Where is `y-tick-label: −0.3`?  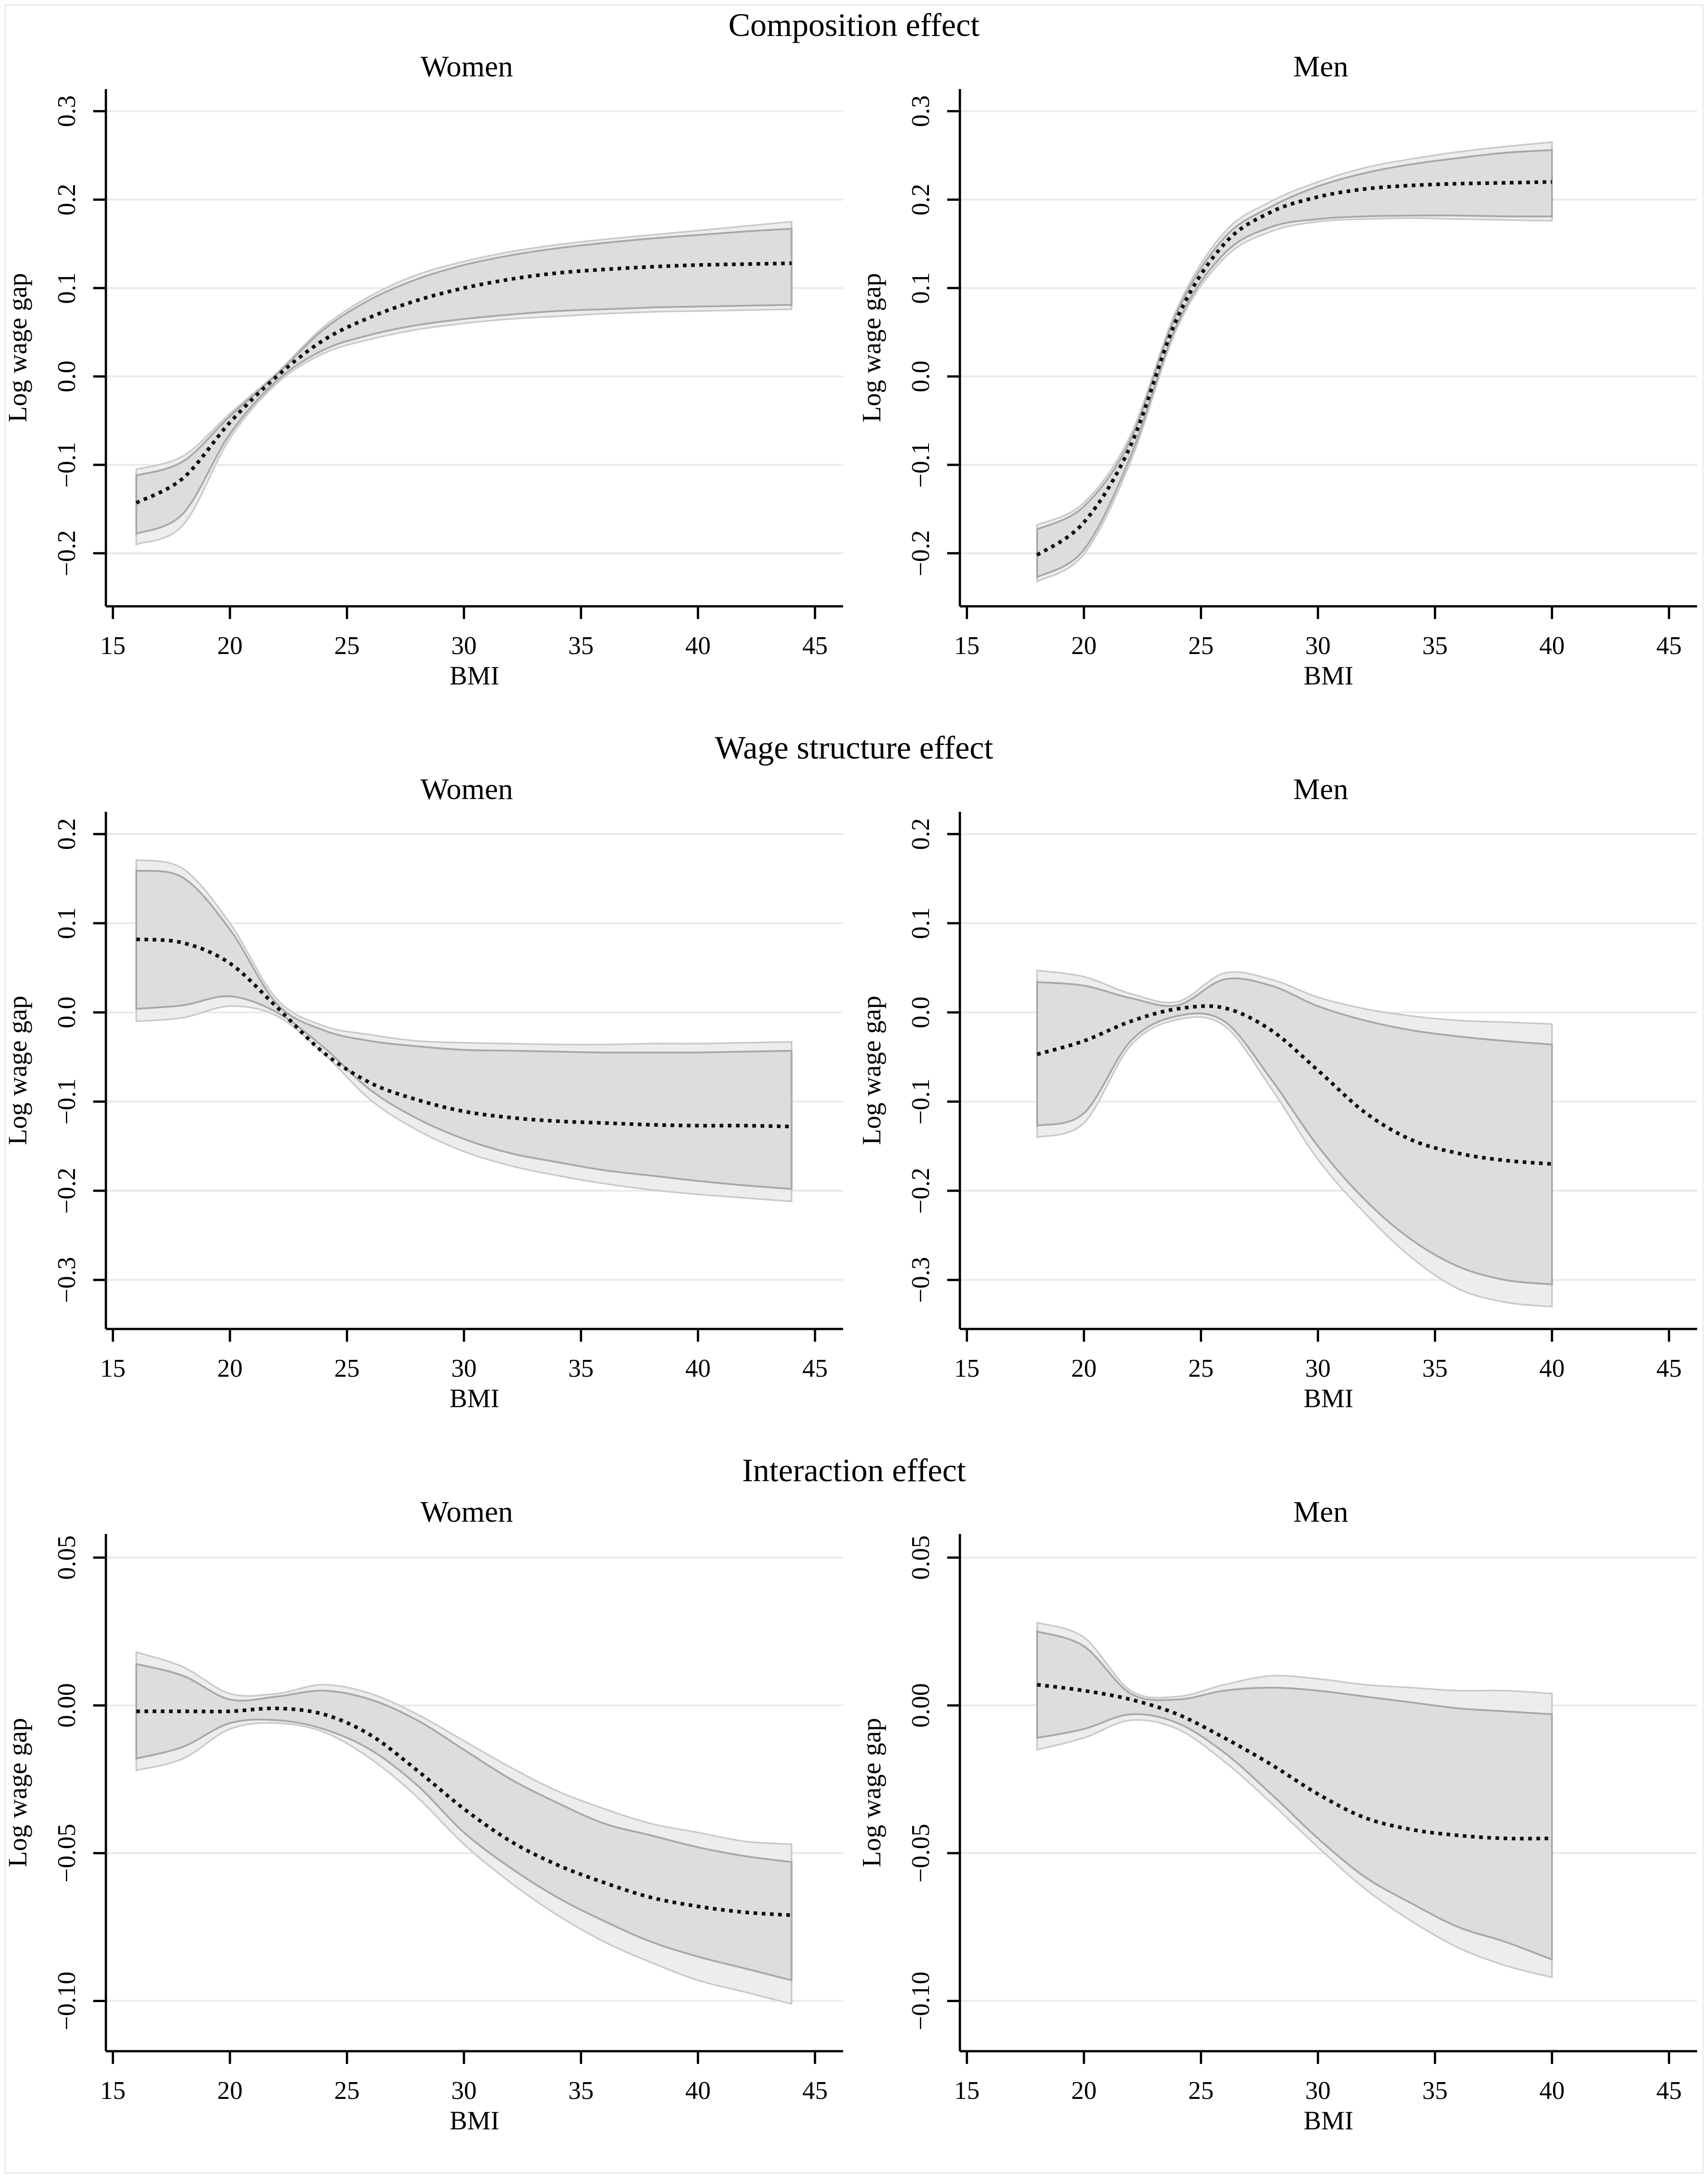
y-tick-label: −0.3 is located at coordinates (921, 1280).